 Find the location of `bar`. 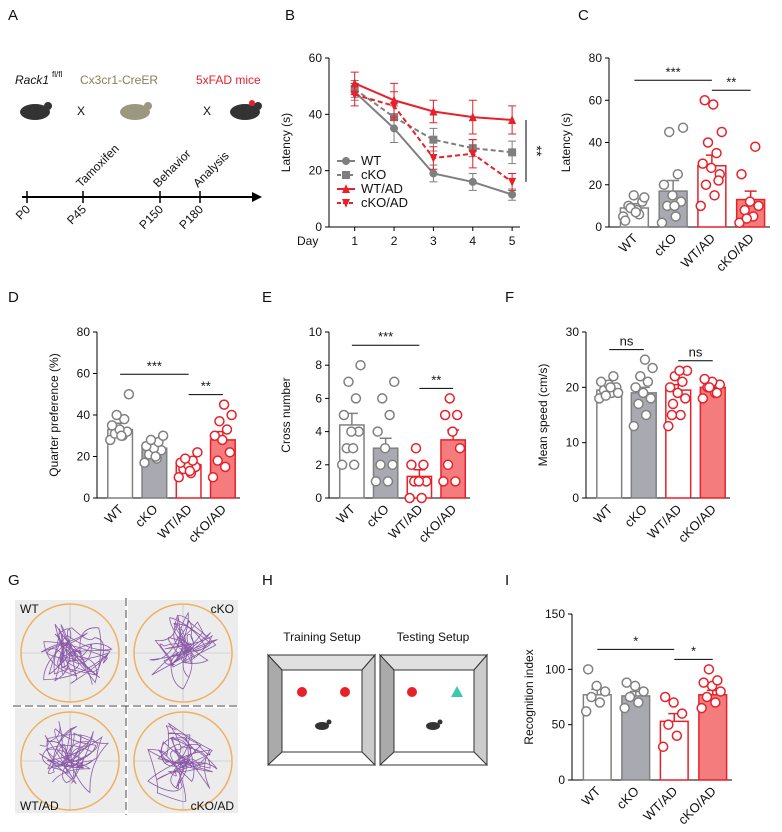

bar is located at coordinates (643, 445).